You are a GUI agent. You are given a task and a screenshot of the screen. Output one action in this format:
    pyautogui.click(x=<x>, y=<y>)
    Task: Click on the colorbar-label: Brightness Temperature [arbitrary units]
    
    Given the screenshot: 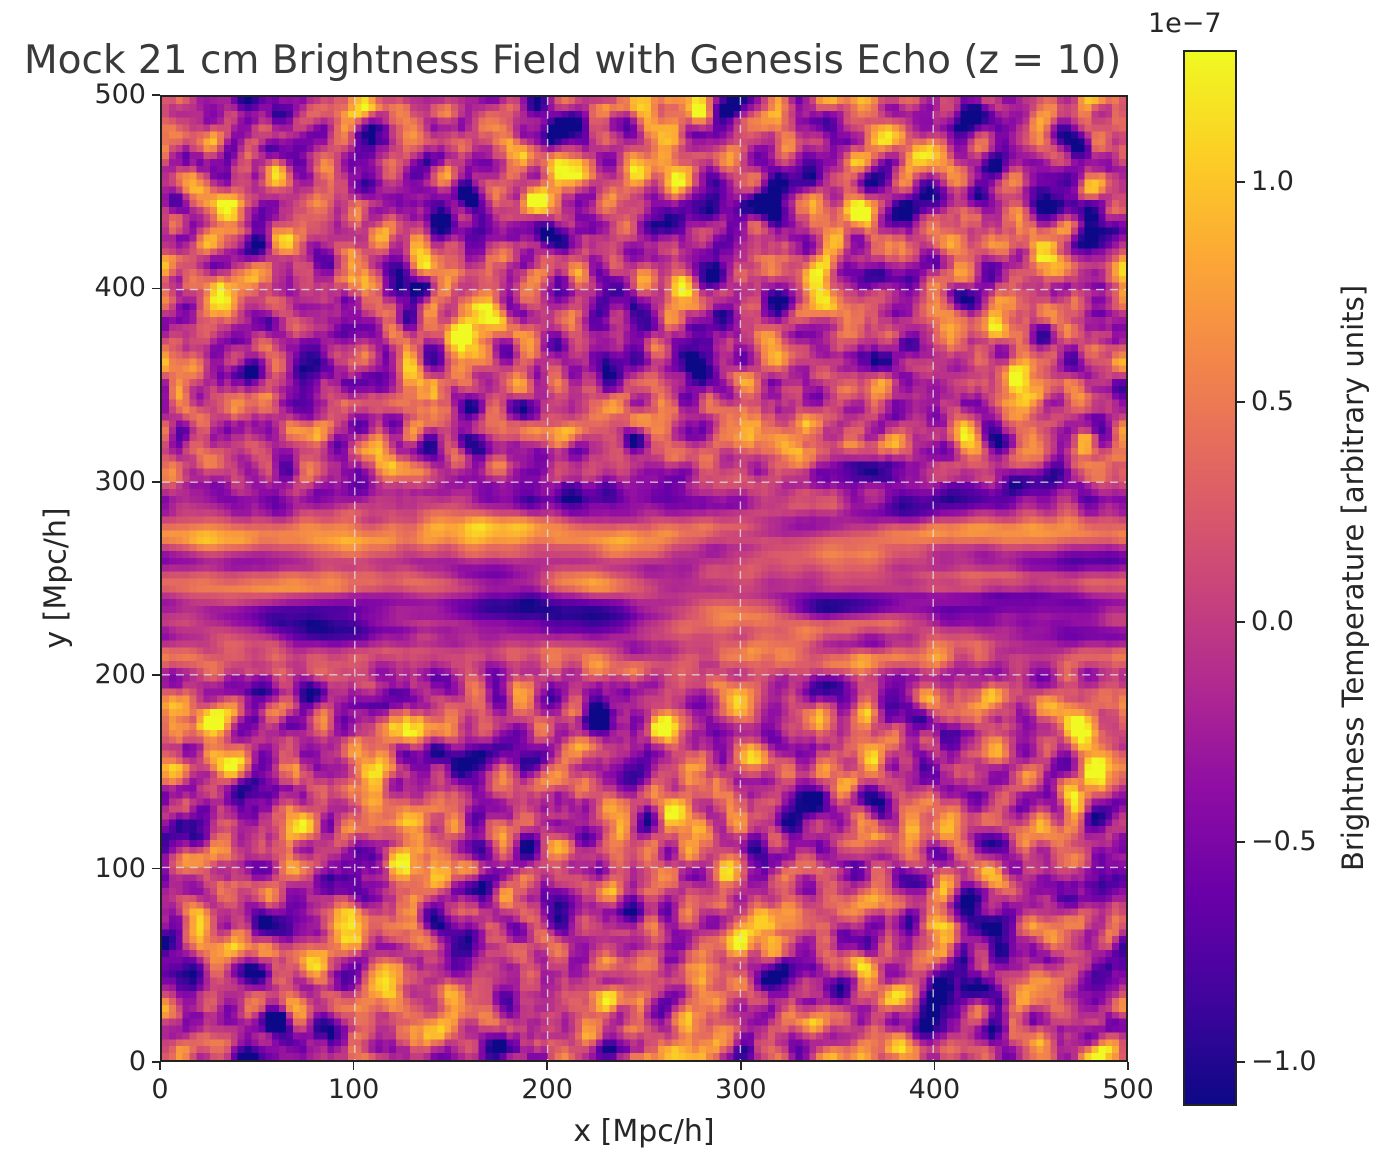 What is the action you would take?
    pyautogui.click(x=1353, y=578)
    